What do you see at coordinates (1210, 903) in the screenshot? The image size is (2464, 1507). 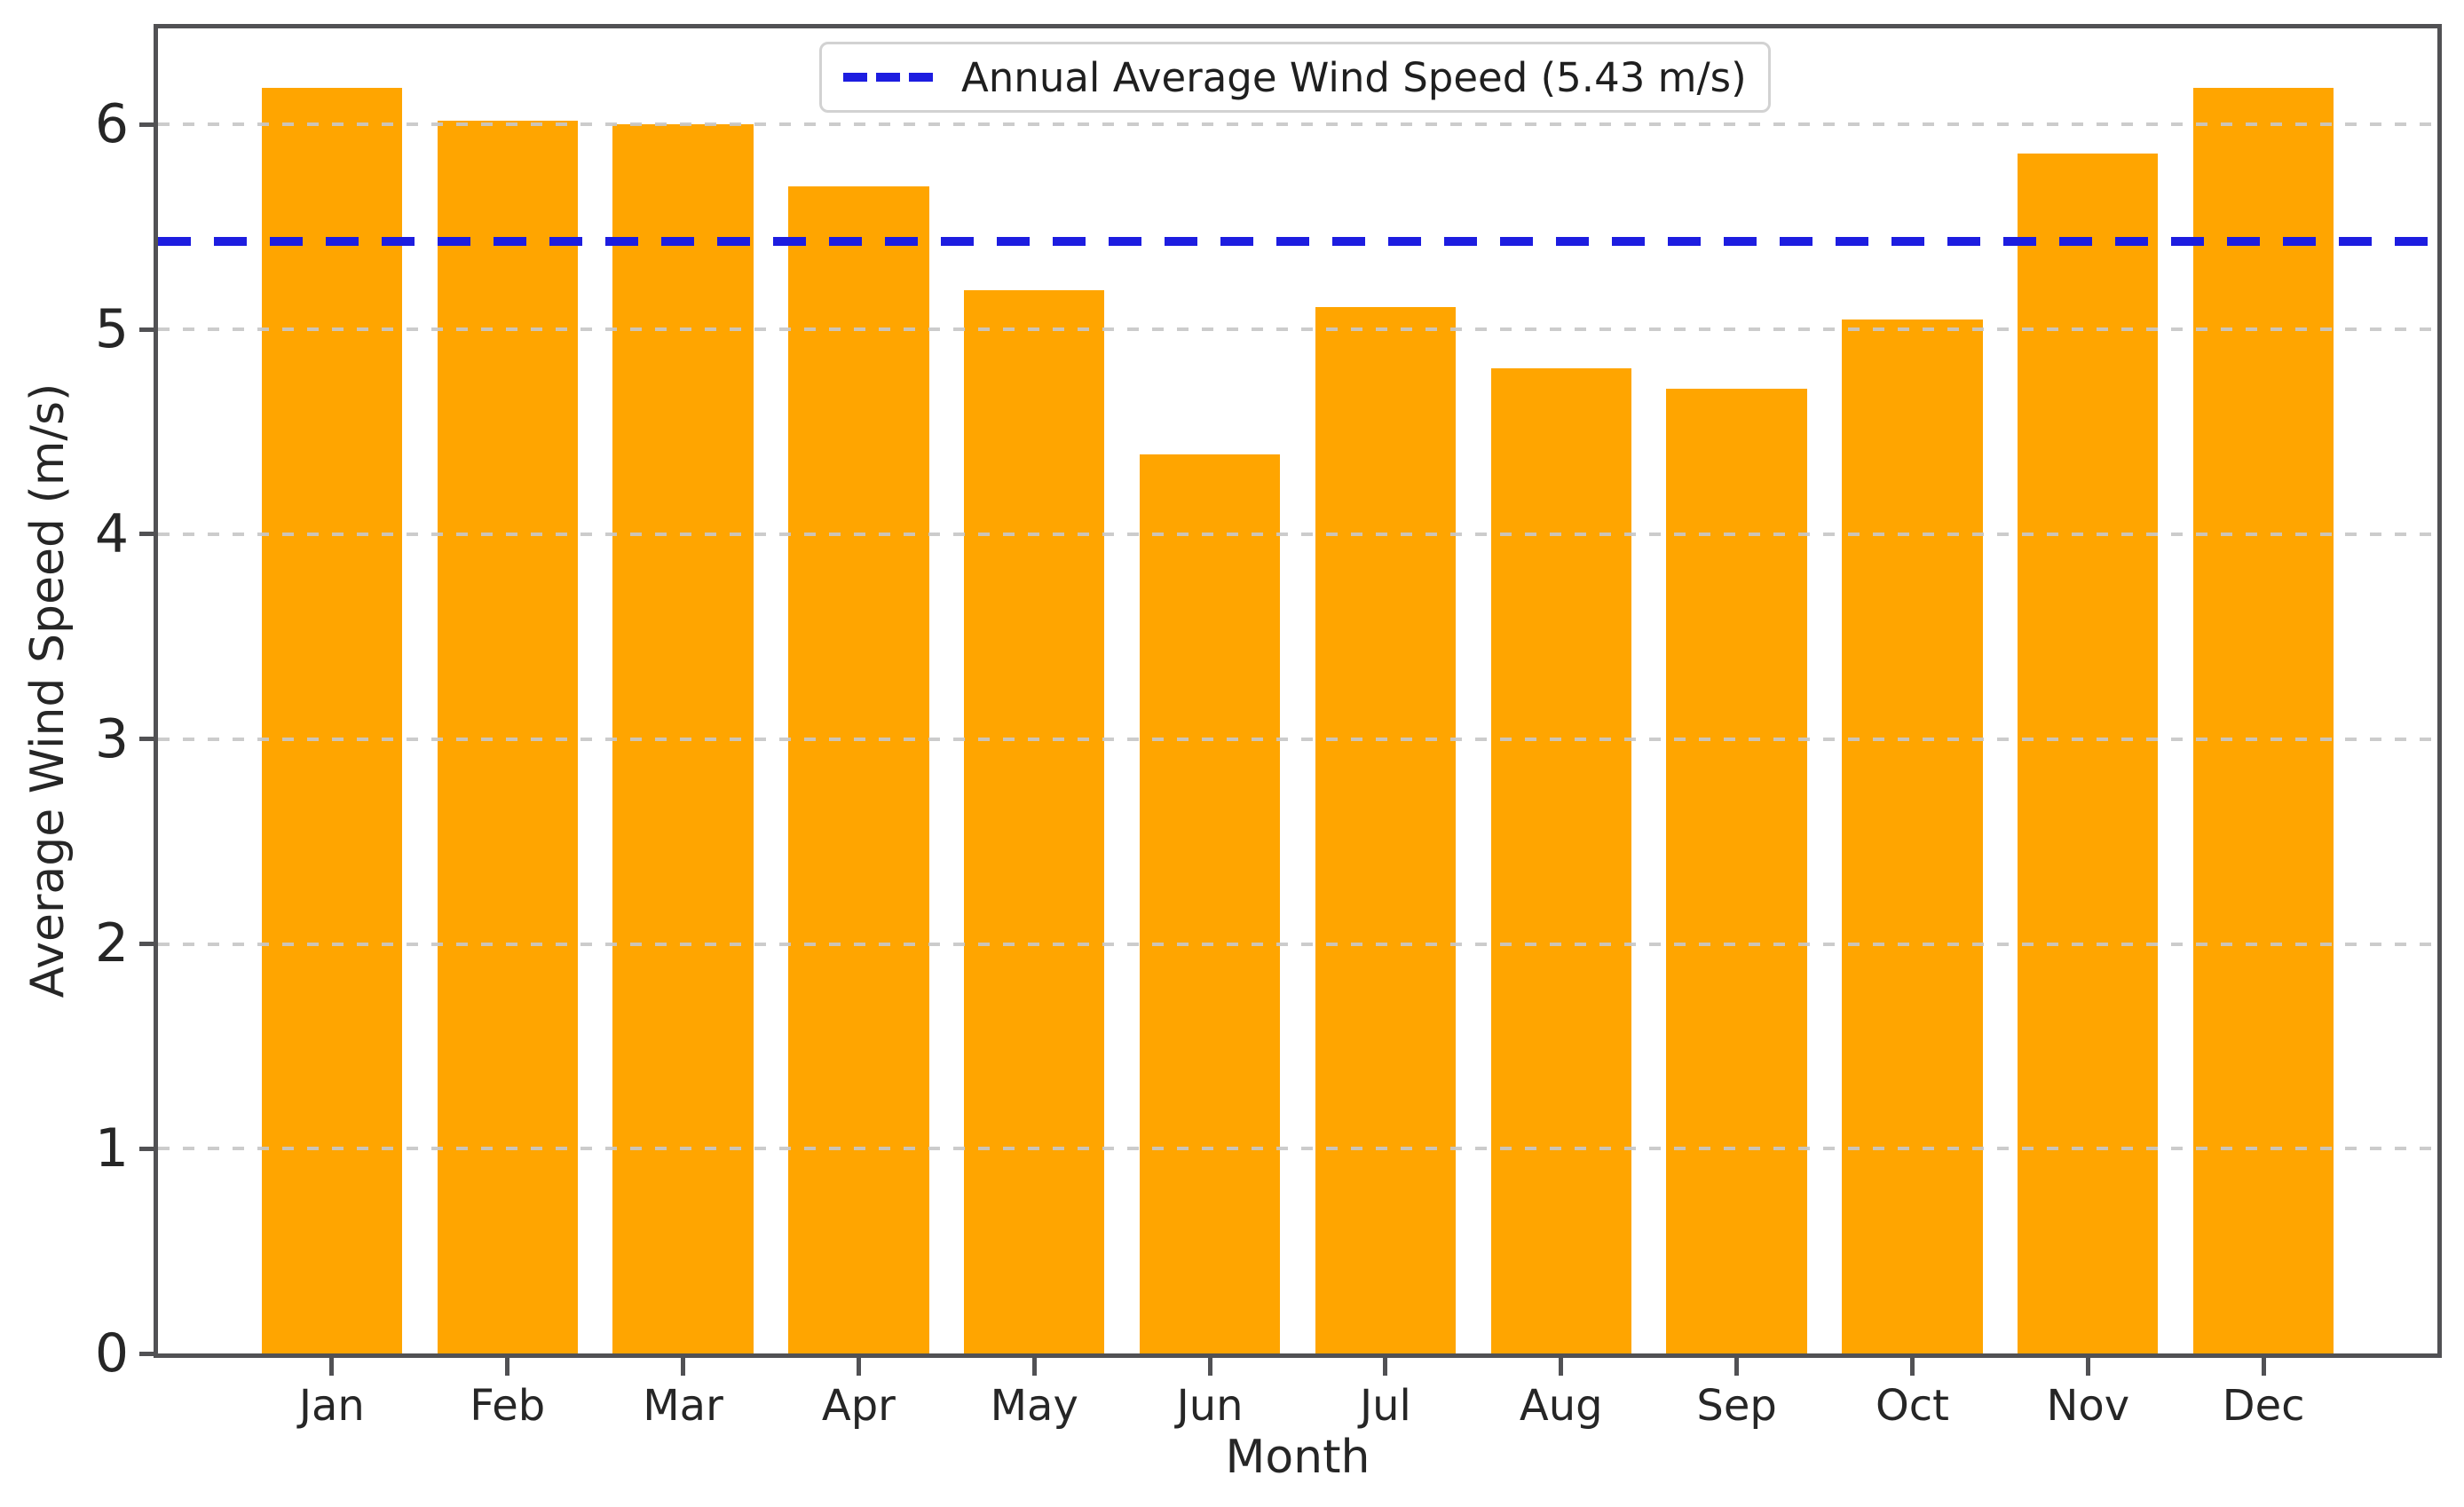 I see `bar-jun` at bounding box center [1210, 903].